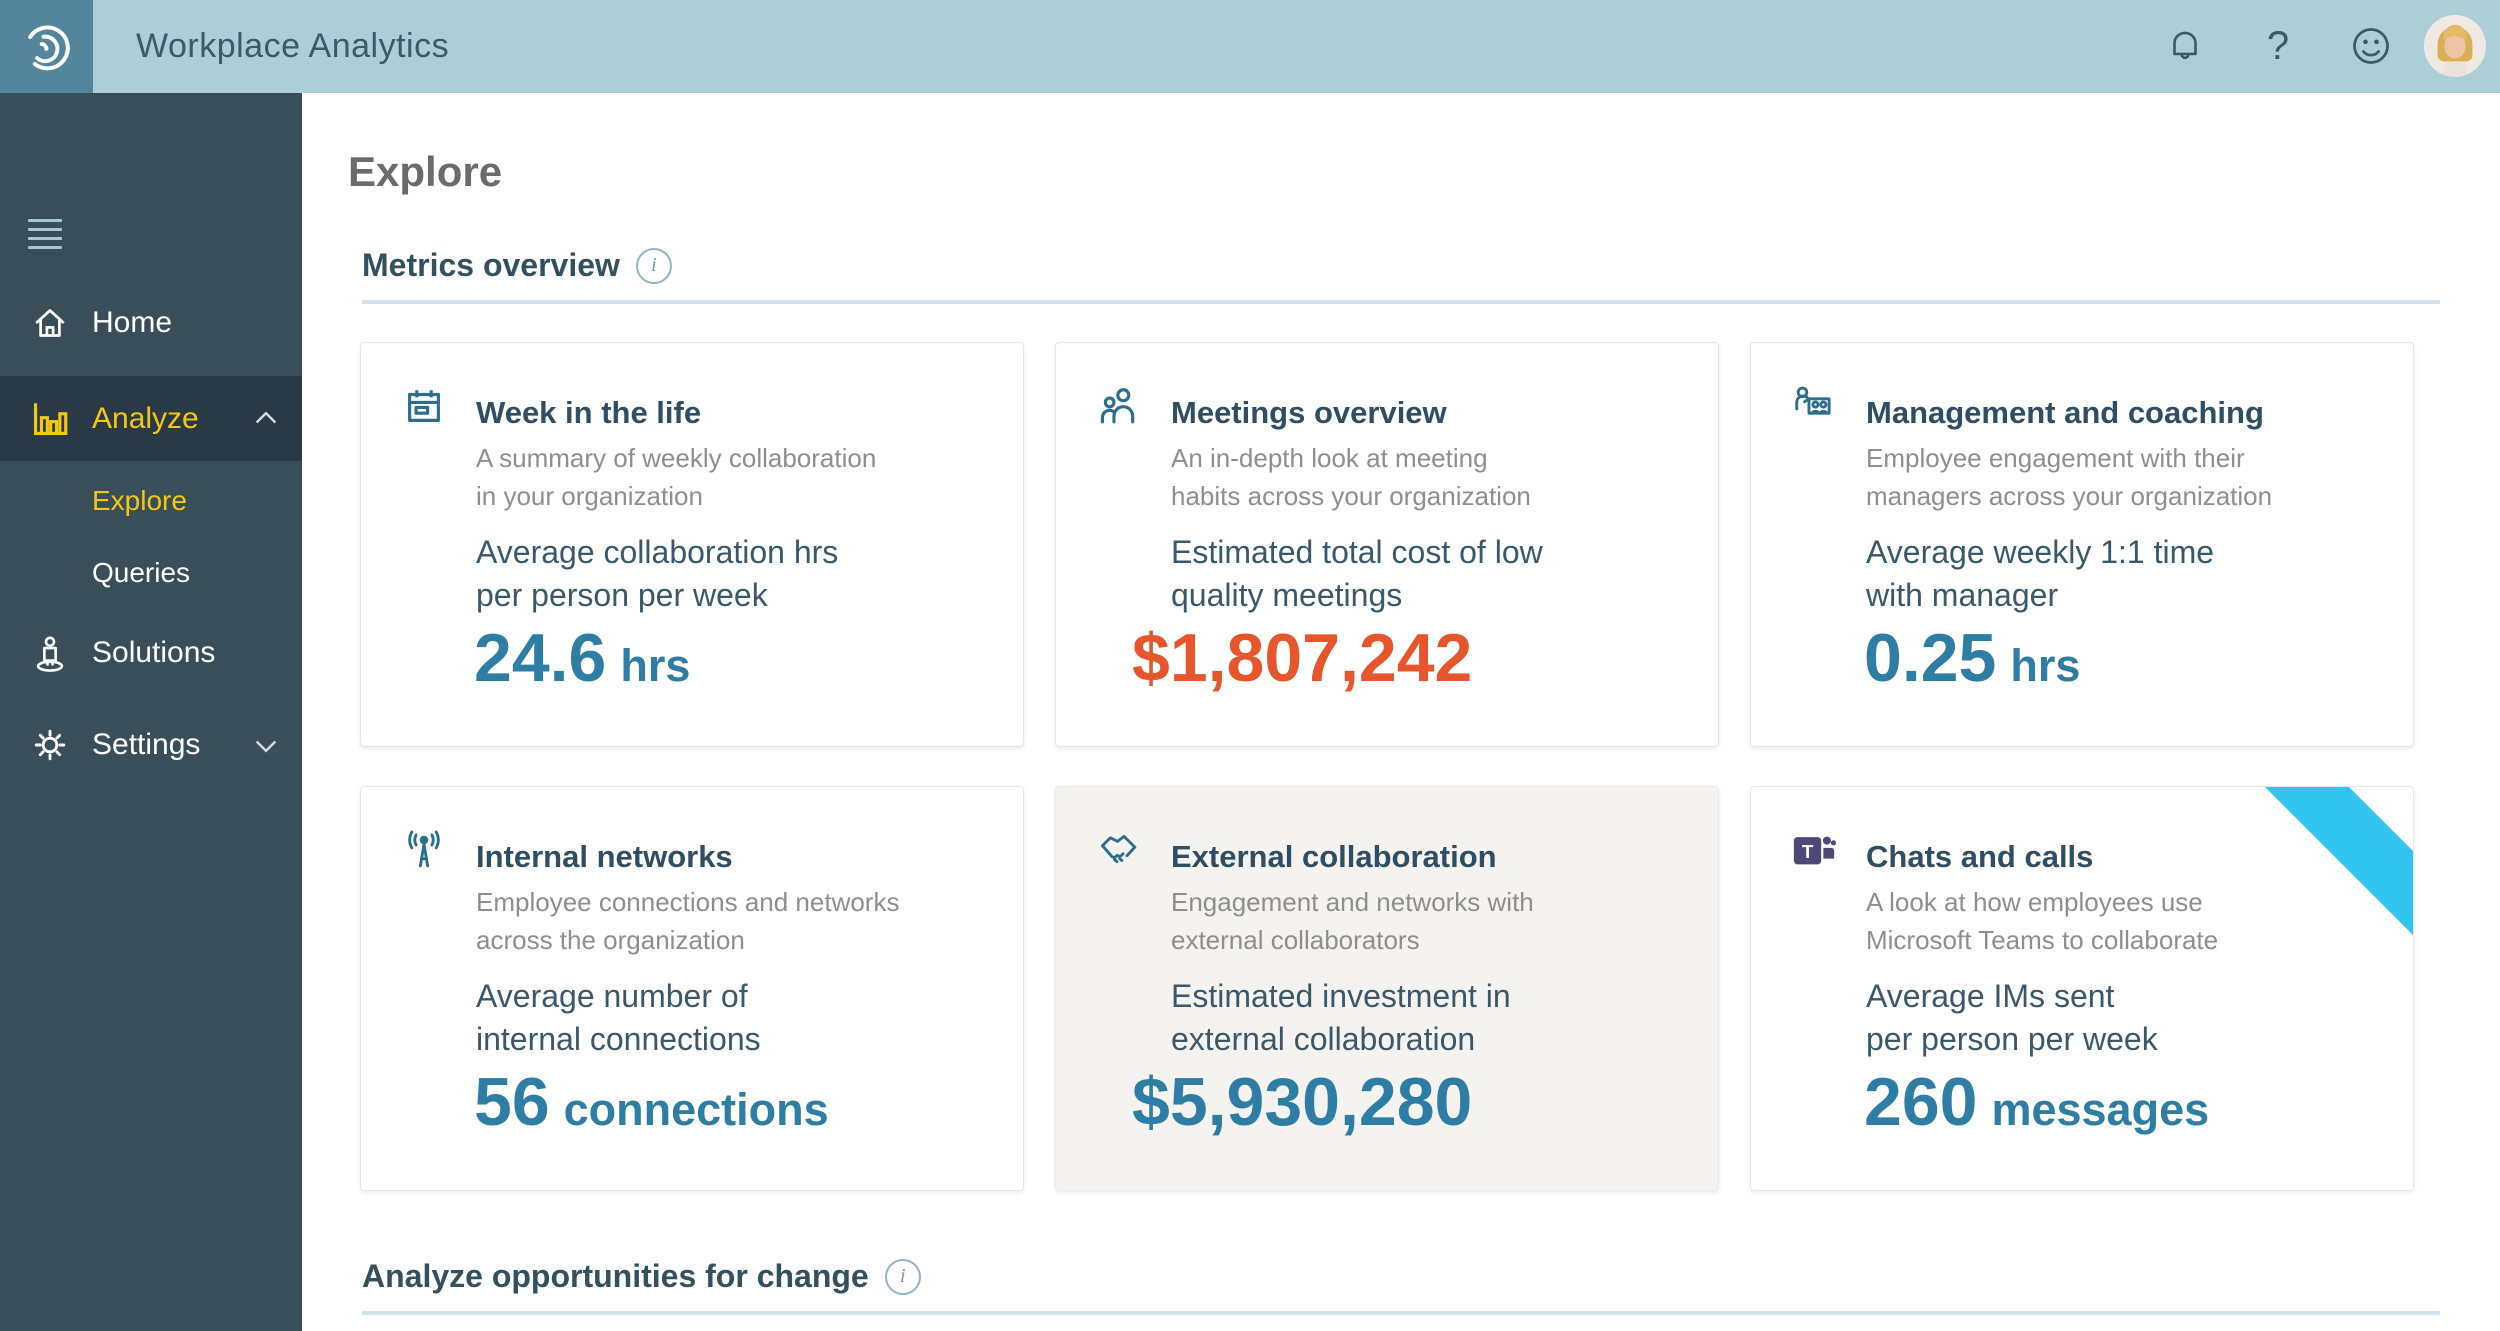 This screenshot has width=2500, height=1331. I want to click on card-title: Chats and calls, so click(1980, 856).